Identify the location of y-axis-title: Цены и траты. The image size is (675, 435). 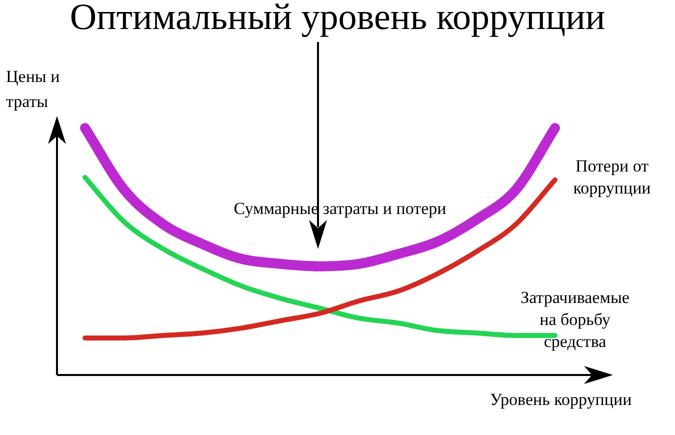
(33, 89).